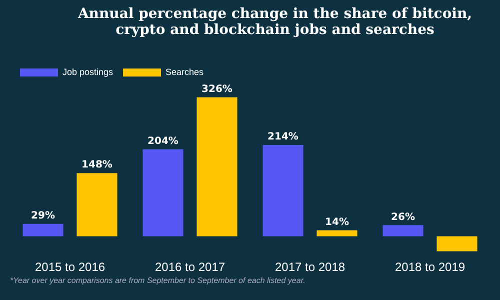 The image size is (500, 300). What do you see at coordinates (43, 216) in the screenshot?
I see `data-label: 29%` at bounding box center [43, 216].